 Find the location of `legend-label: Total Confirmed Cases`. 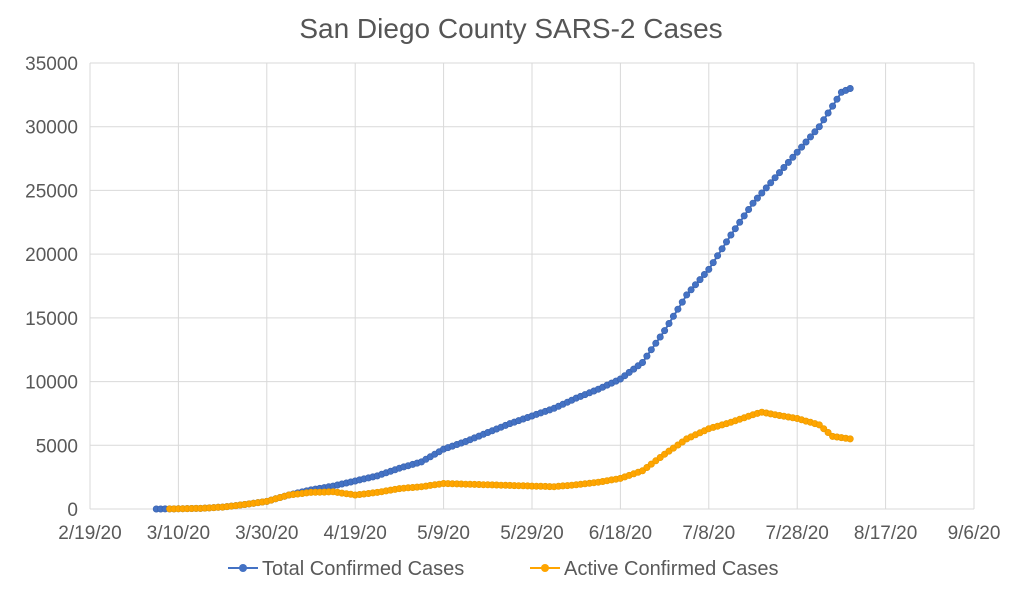

legend-label: Total Confirmed Cases is located at coordinates (363, 569).